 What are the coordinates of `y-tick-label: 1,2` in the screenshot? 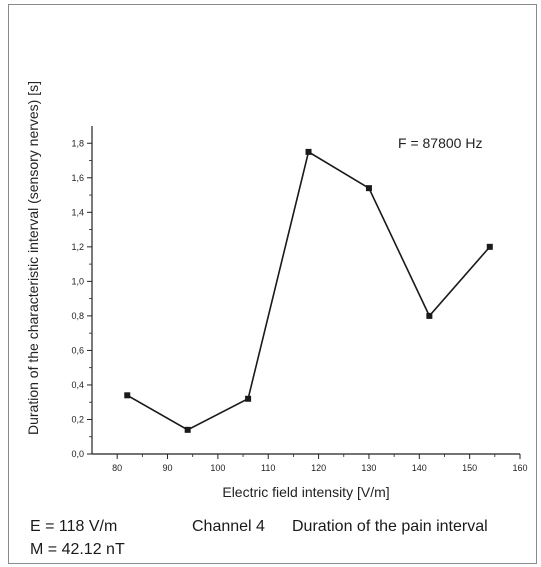 It's located at (77, 247).